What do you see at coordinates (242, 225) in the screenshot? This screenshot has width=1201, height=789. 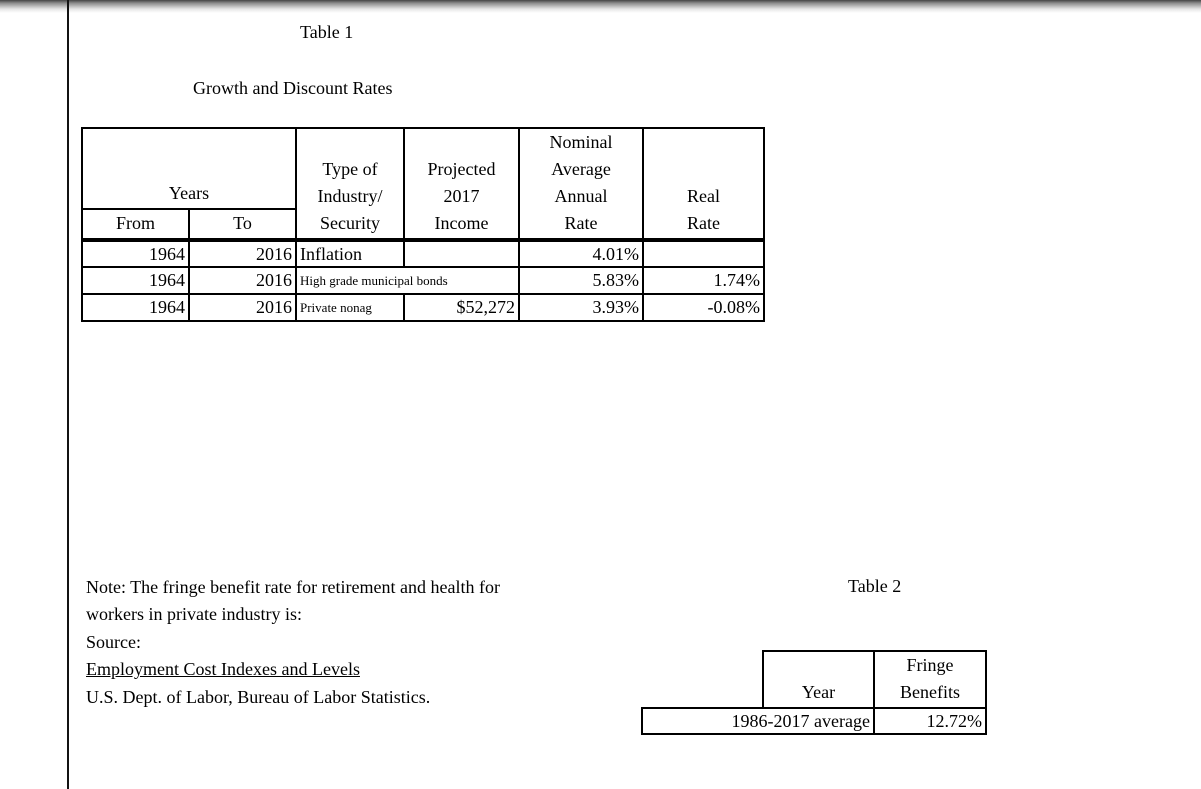 I see `to-header-cell: To` at bounding box center [242, 225].